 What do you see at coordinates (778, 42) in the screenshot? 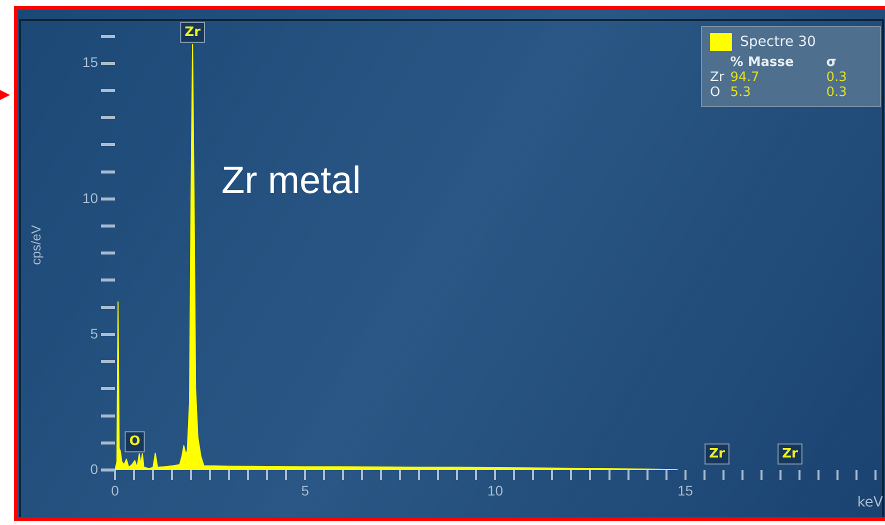
I see `legend-label: Spectre 30` at bounding box center [778, 42].